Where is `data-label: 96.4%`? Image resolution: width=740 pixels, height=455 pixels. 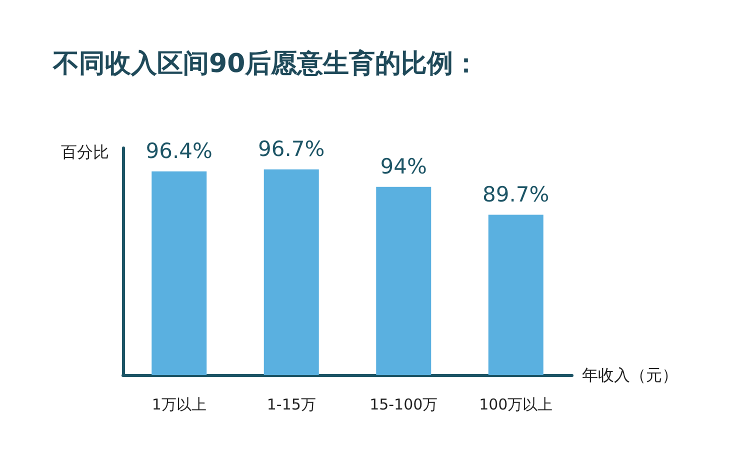
data-label: 96.4% is located at coordinates (179, 150).